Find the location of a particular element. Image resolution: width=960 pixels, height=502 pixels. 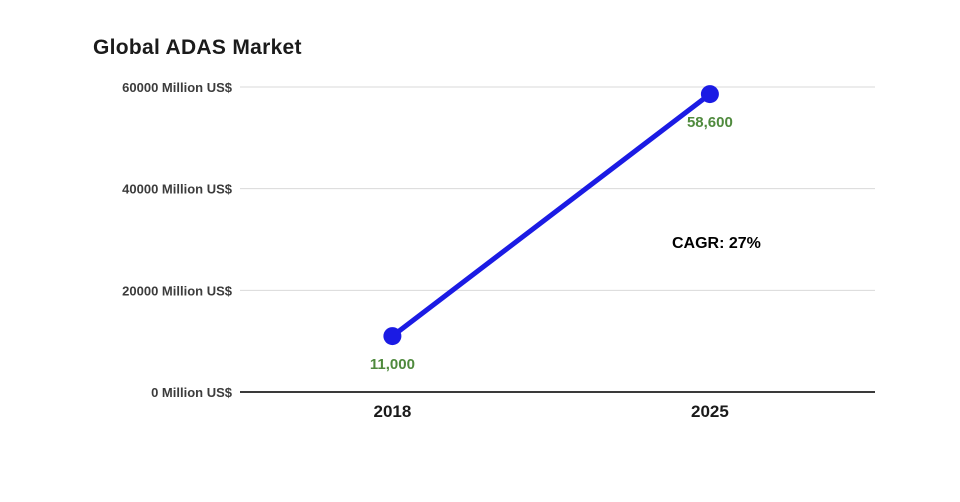

y-axis-tick-label: 0 Million US$ is located at coordinates (192, 392).